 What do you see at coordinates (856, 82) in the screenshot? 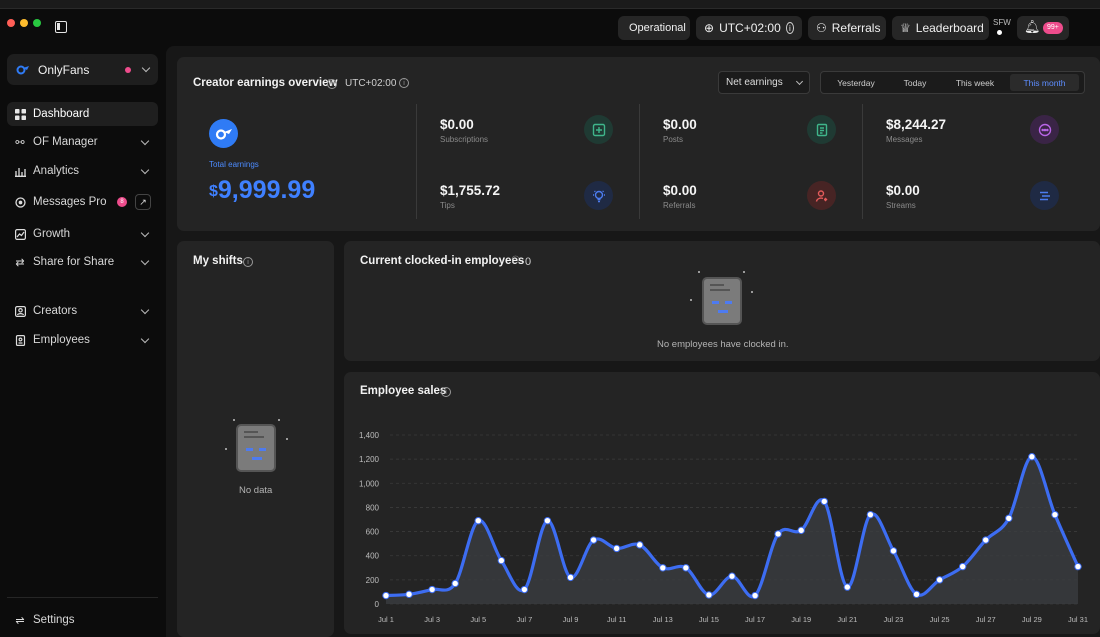
I see `range-yesterday: Yesterday` at bounding box center [856, 82].